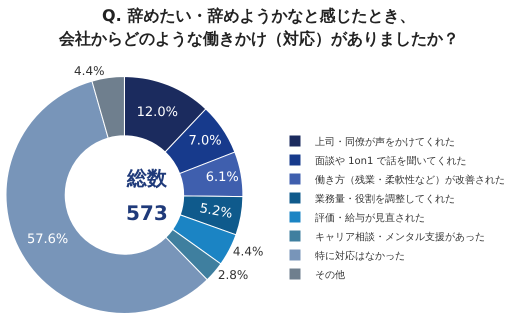 Image resolution: width=512 pixels, height=328 pixels. I want to click on text: 573, so click(147, 213).